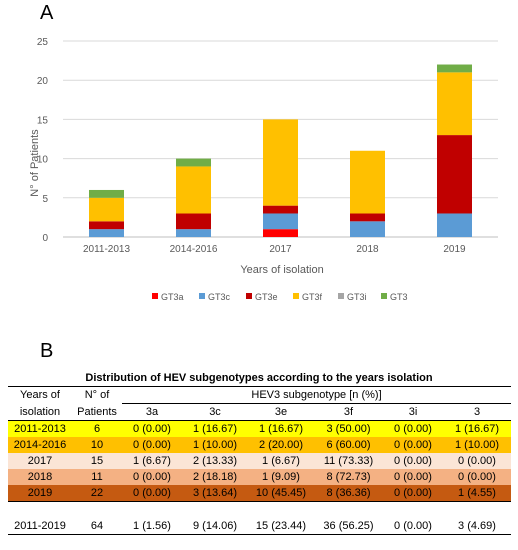 Image resolution: width=518 pixels, height=550 pixels. What do you see at coordinates (193, 190) in the screenshot?
I see `bar-segment-gt3f-2014-2016` at bounding box center [193, 190].